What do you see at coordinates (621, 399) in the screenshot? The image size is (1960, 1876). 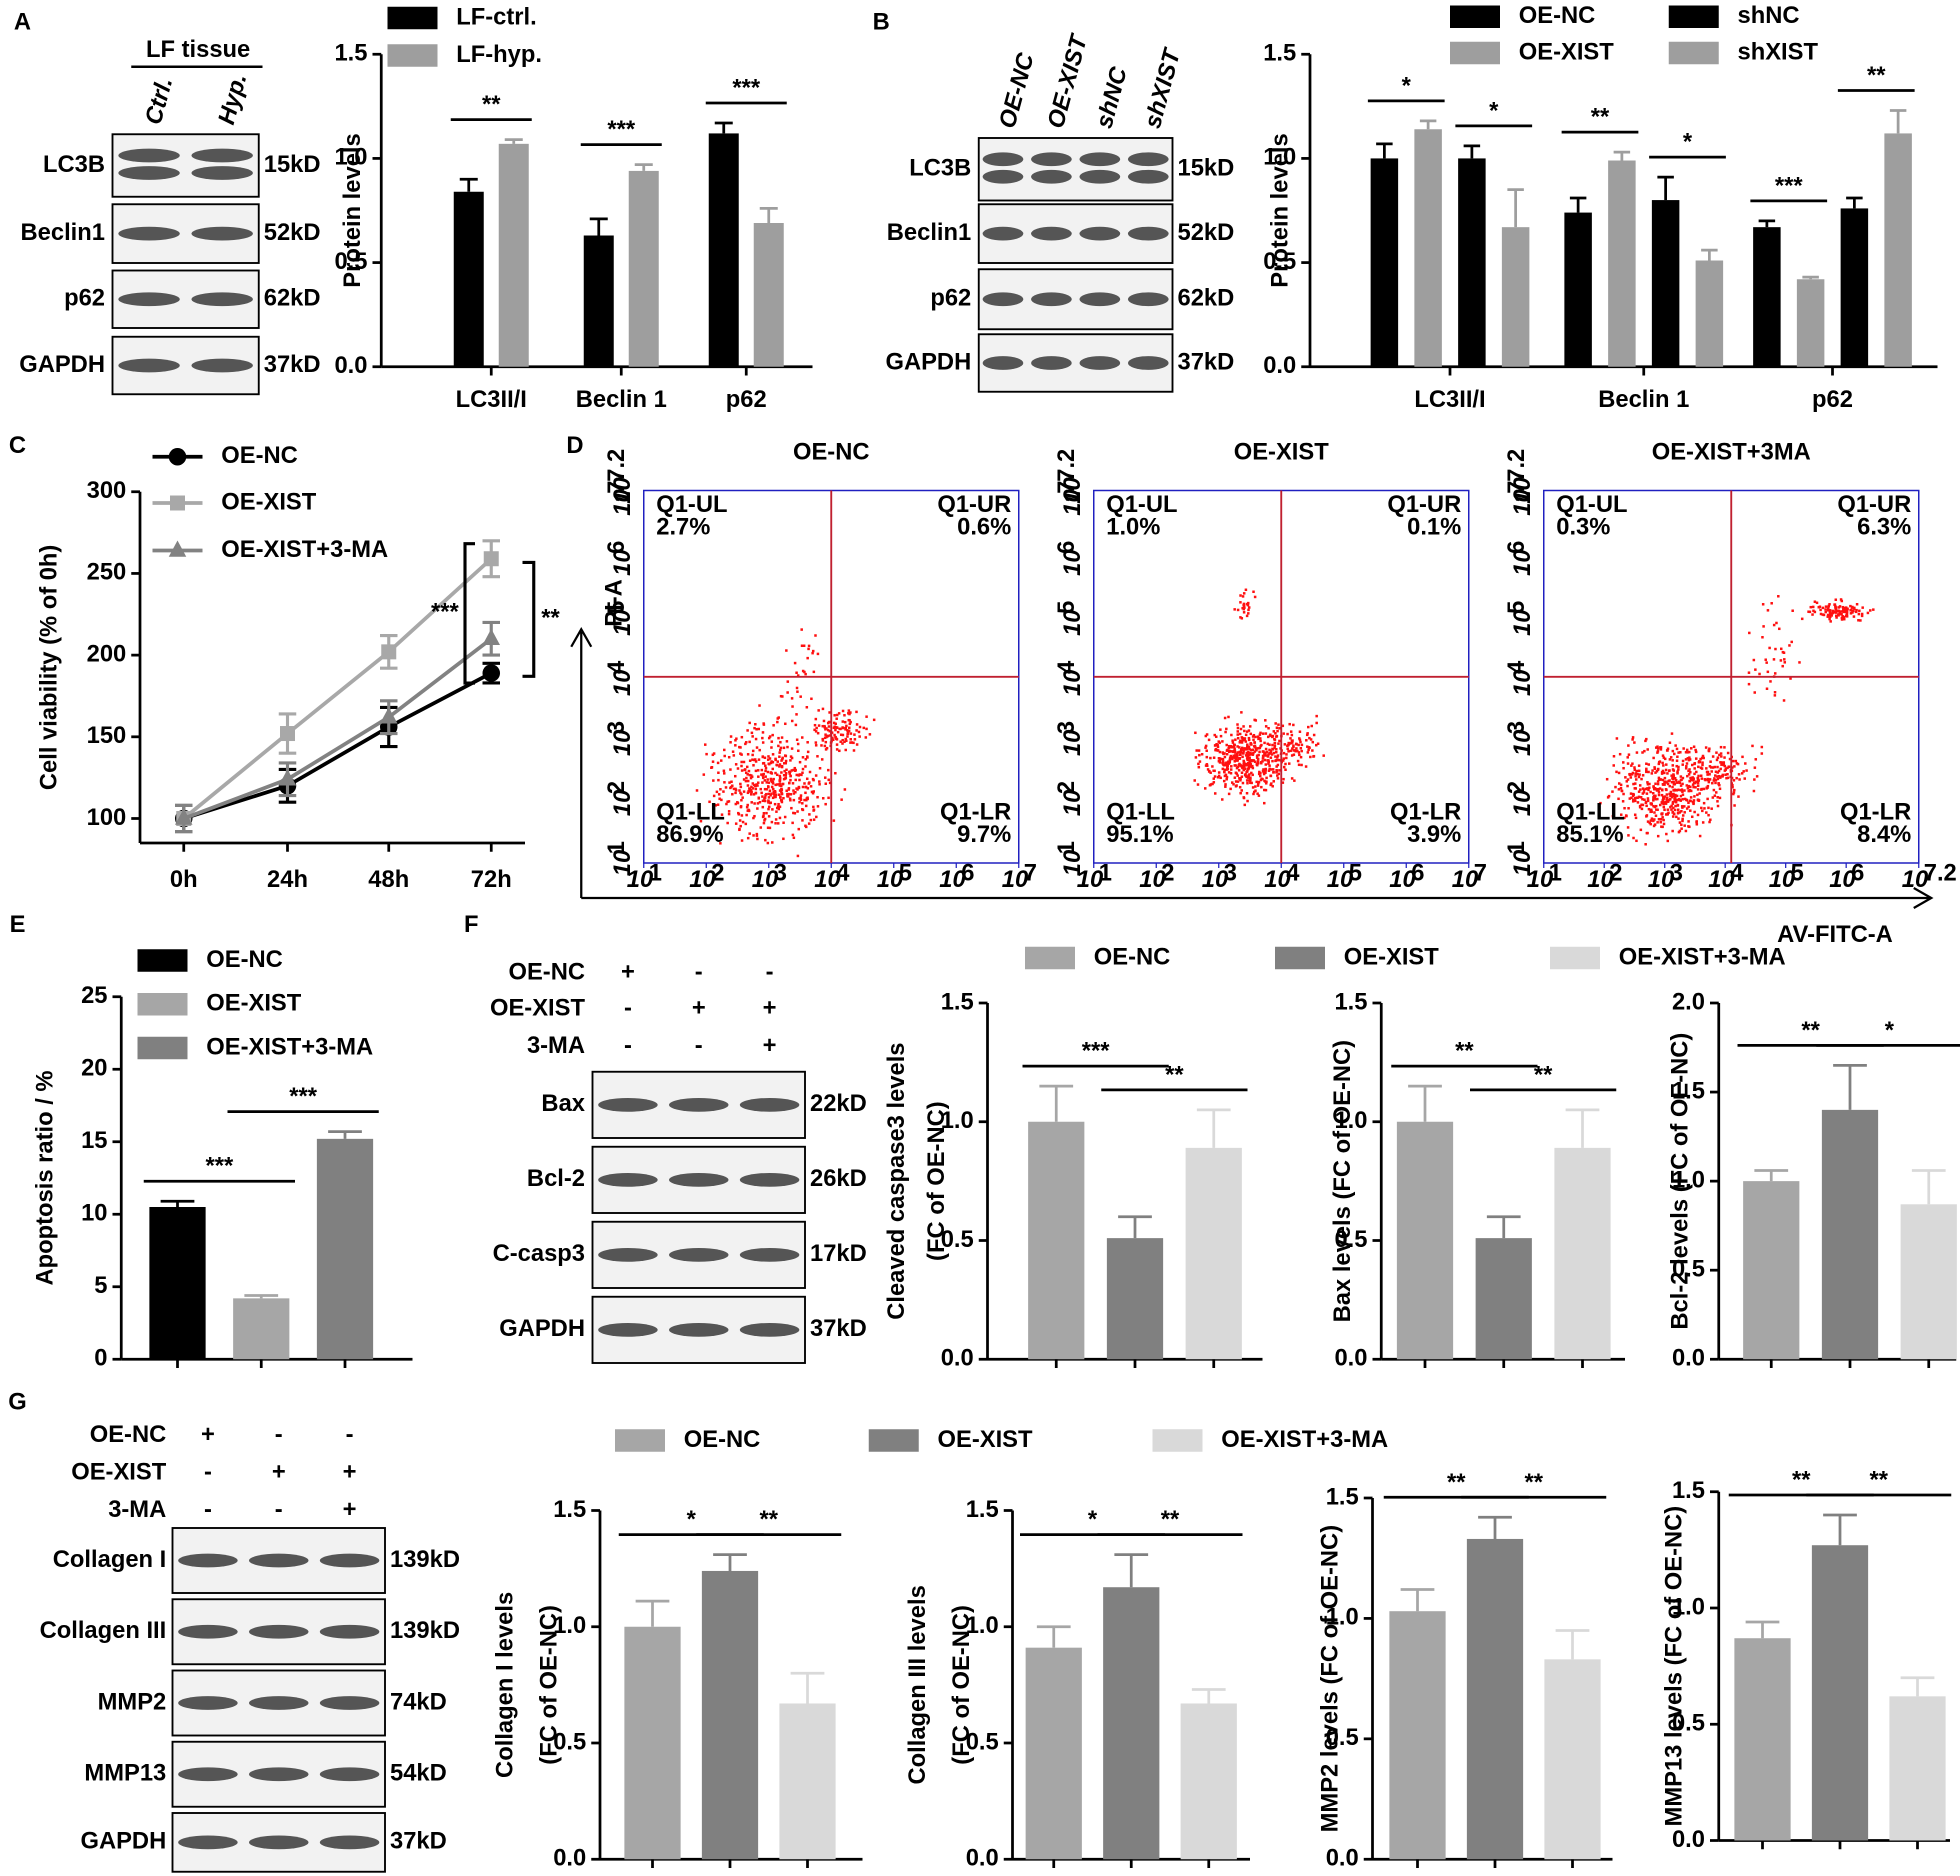 I see `x-tick-label: Beclin 1` at bounding box center [621, 399].